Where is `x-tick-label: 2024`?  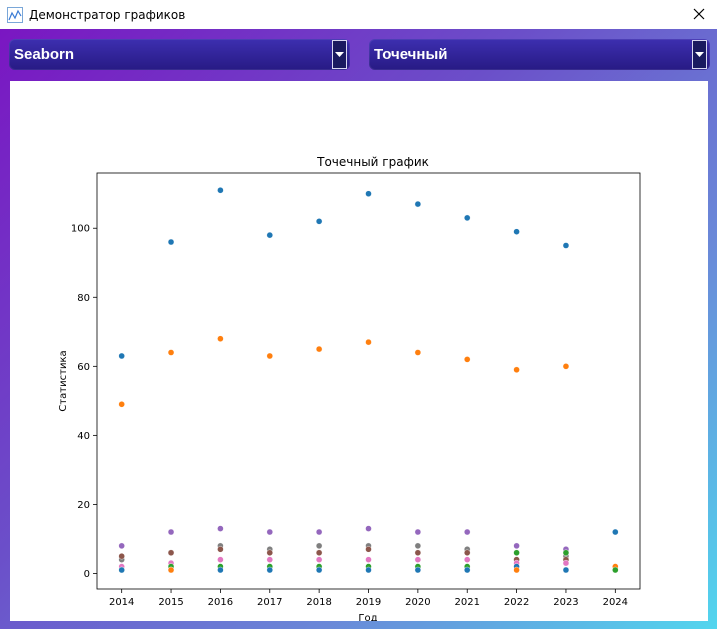
x-tick-label: 2024 is located at coordinates (615, 602).